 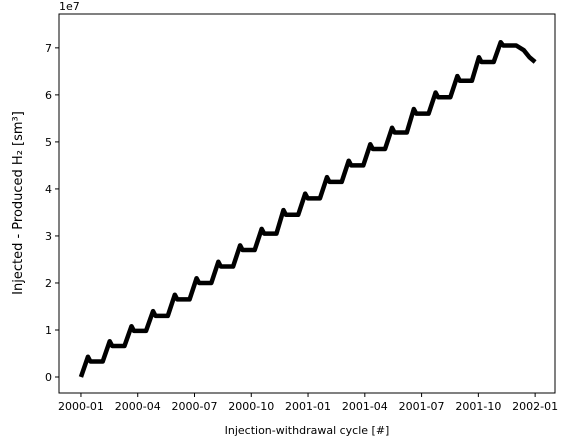 What do you see at coordinates (251, 406) in the screenshot?
I see `x-tick-label: 2000-10` at bounding box center [251, 406].